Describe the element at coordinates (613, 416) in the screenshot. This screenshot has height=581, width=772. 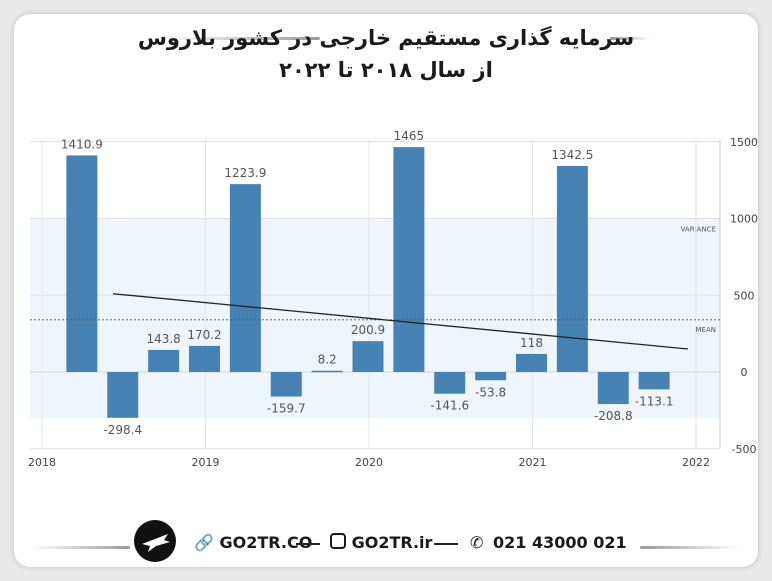
I see `data-label: -208.8` at that location.